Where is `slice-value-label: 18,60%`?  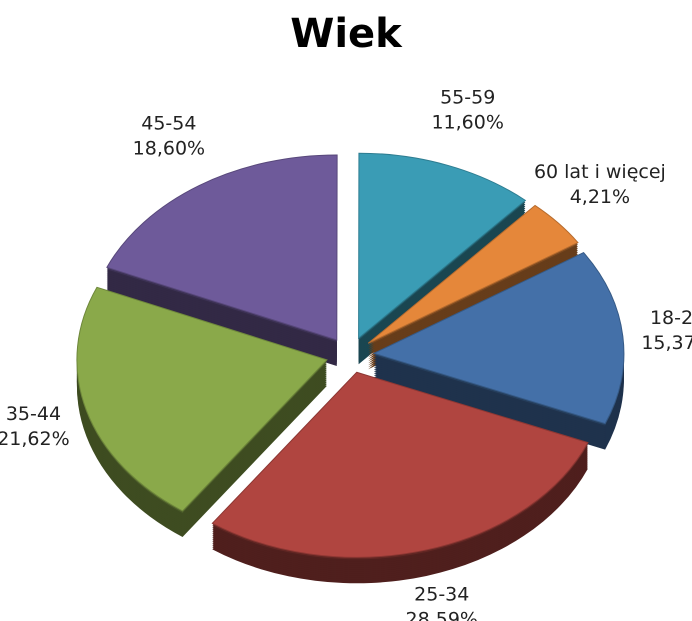
slice-value-label: 18,60% is located at coordinates (169, 149).